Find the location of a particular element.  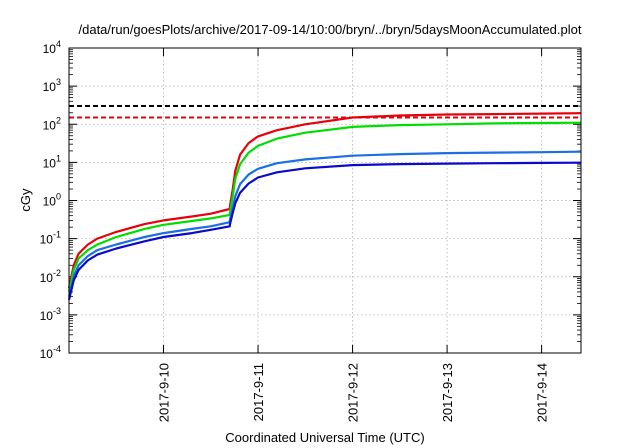

y-tick-label: 10⁻² is located at coordinates (50, 276).